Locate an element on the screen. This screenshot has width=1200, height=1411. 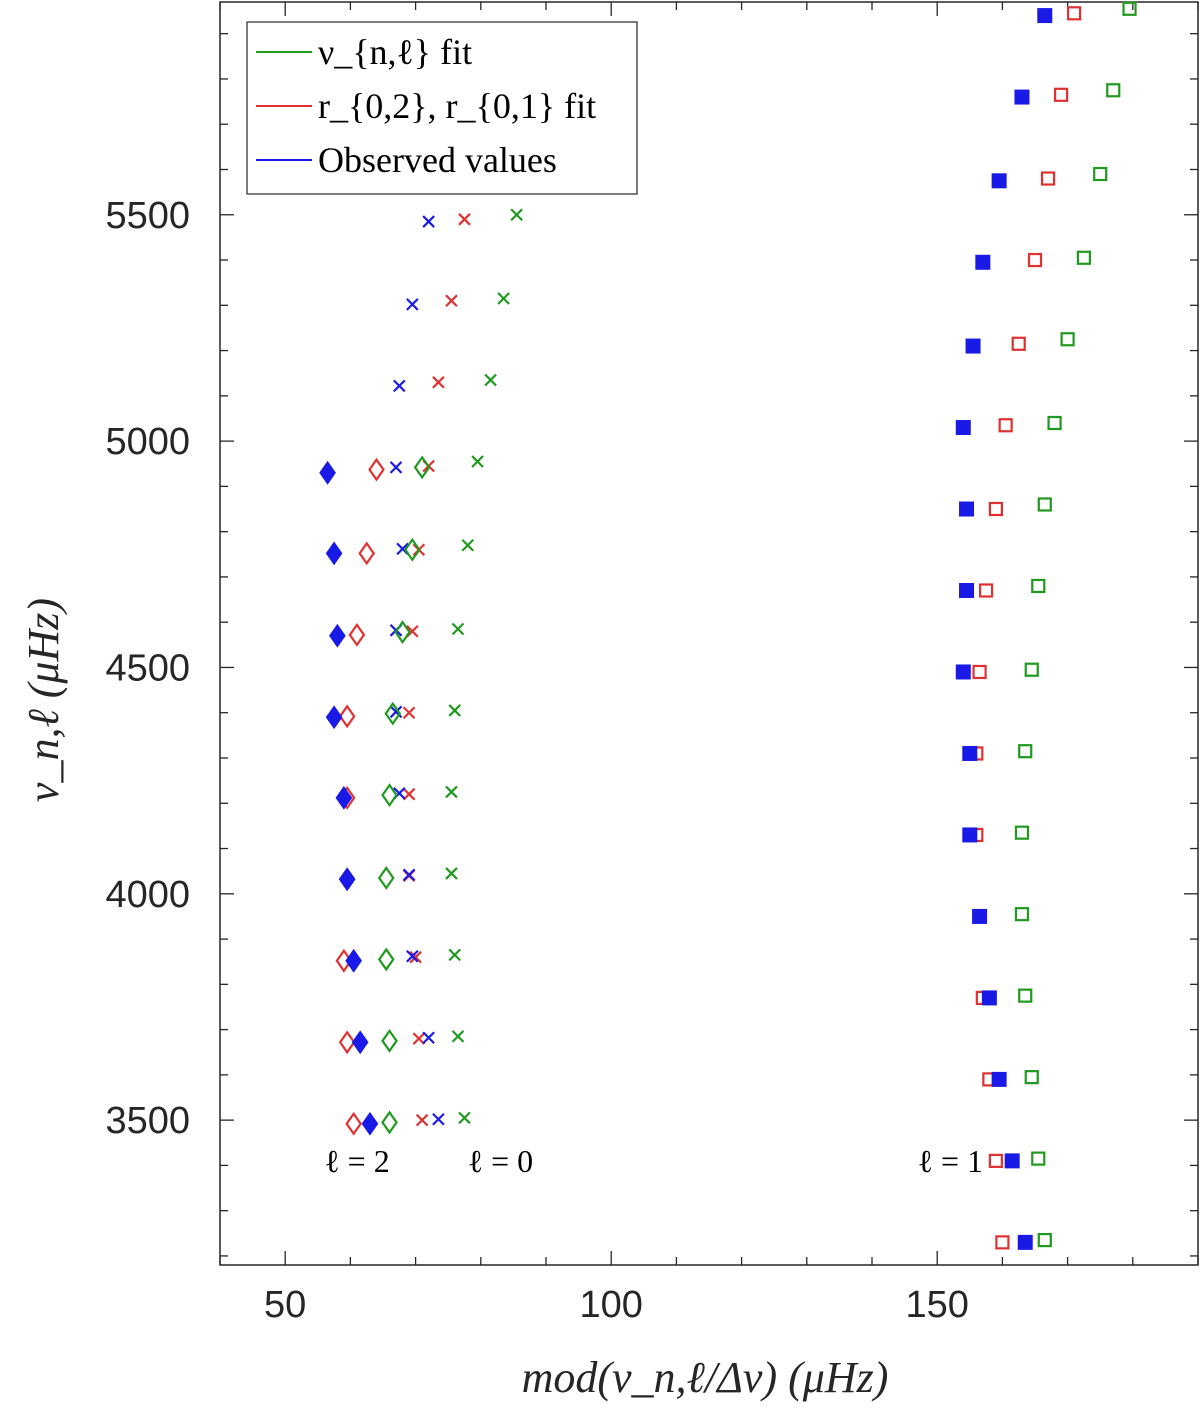
legend-label-2: Observed values is located at coordinates (437, 160).